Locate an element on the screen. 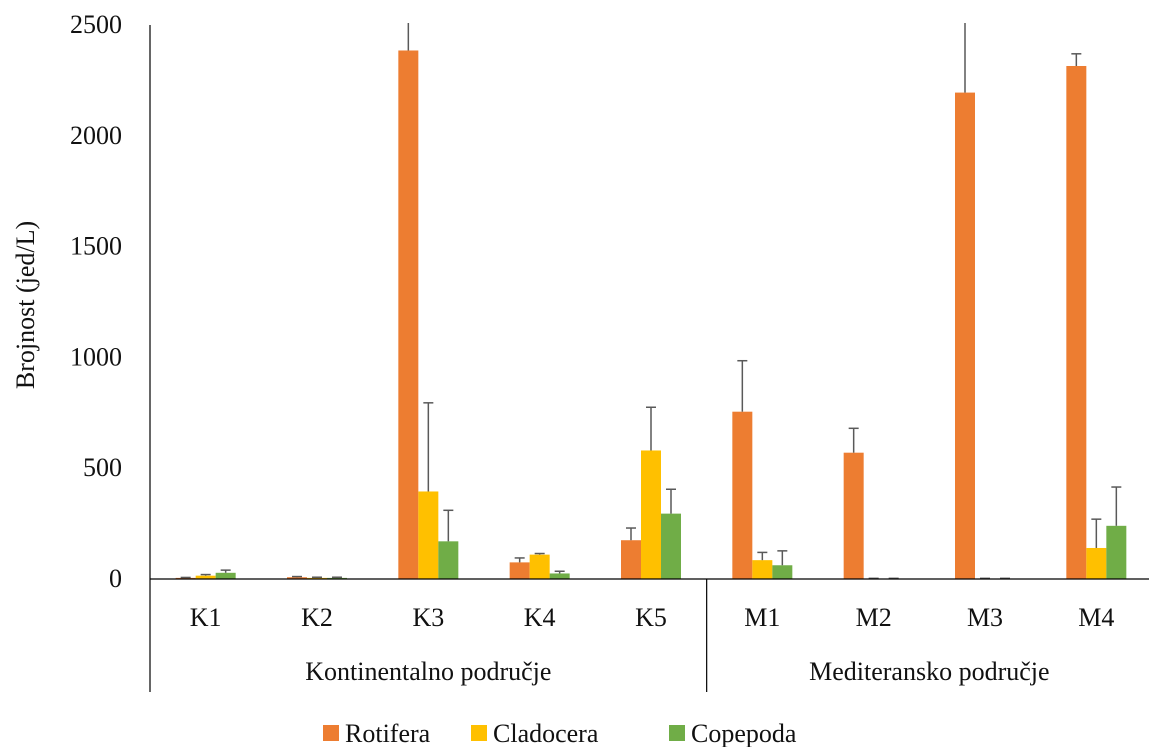  y-tick-label: 1000 is located at coordinates (96, 356).